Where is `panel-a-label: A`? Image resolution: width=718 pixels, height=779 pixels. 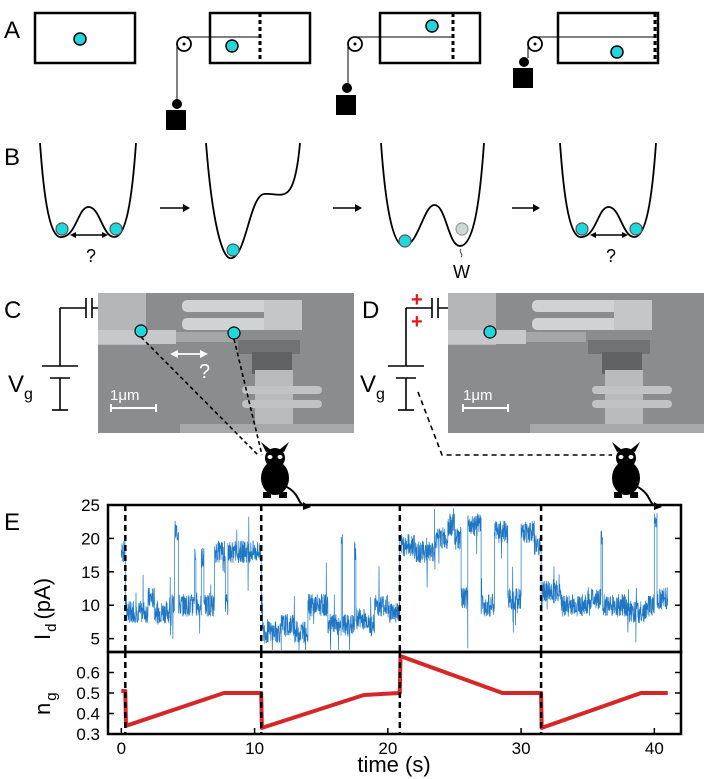
panel-a-label: A is located at coordinates (12, 30).